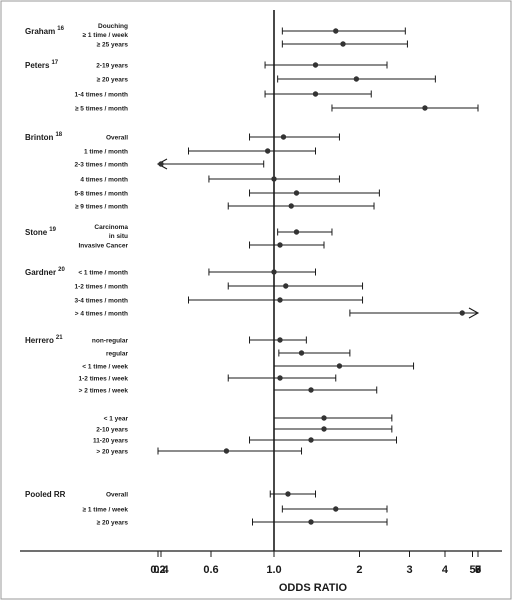 The image size is (512, 600). Describe the element at coordinates (113, 26) in the screenshot. I see `row-label: Douching` at that location.